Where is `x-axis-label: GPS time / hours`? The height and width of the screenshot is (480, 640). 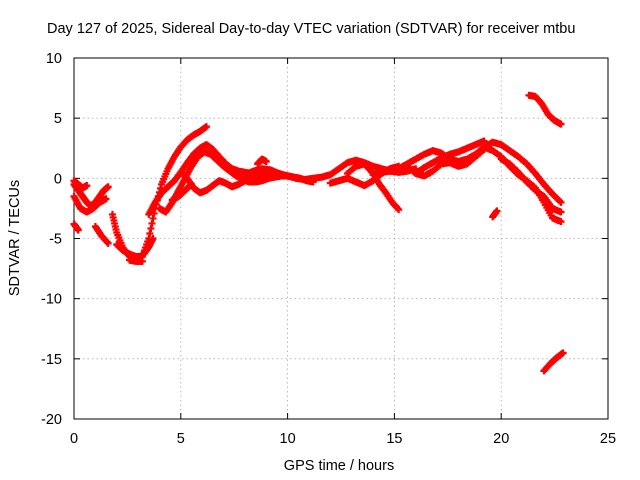 x-axis-label: GPS time / hours is located at coordinates (339, 466).